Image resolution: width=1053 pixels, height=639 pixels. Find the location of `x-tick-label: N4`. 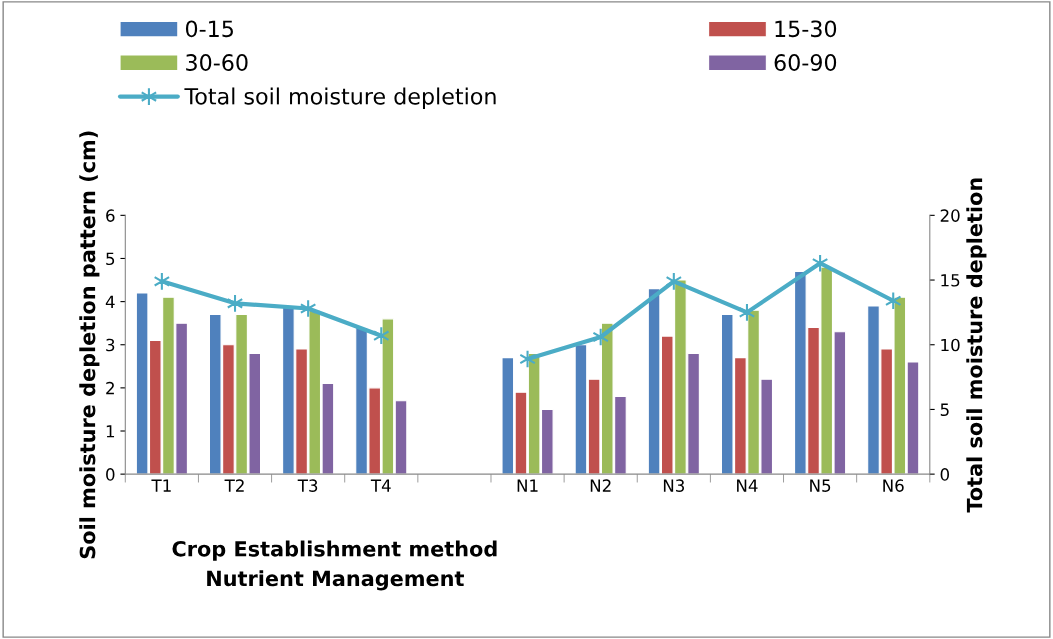

x-tick-label: N4 is located at coordinates (747, 485).